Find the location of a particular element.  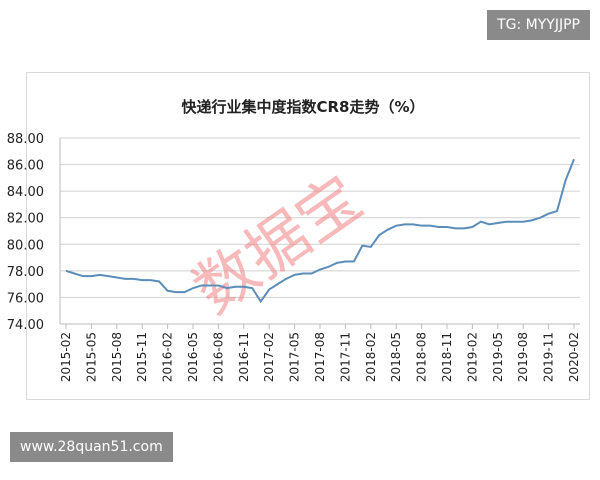

x-tick-label: 2019-11 is located at coordinates (549, 357).